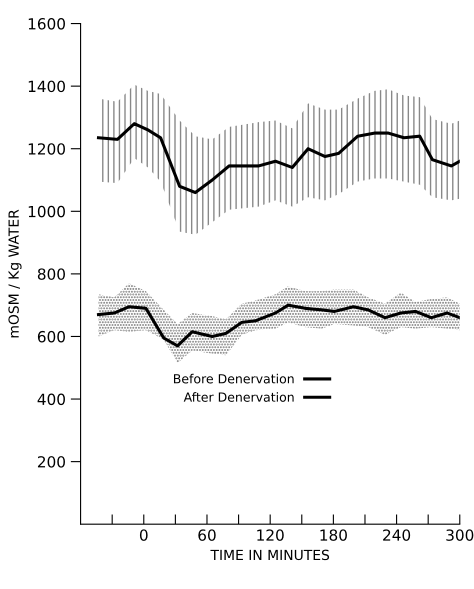 The height and width of the screenshot is (589, 474). What do you see at coordinates (15, 274) in the screenshot?
I see `y-axis-title: mOSM / Kg WATER` at bounding box center [15, 274].